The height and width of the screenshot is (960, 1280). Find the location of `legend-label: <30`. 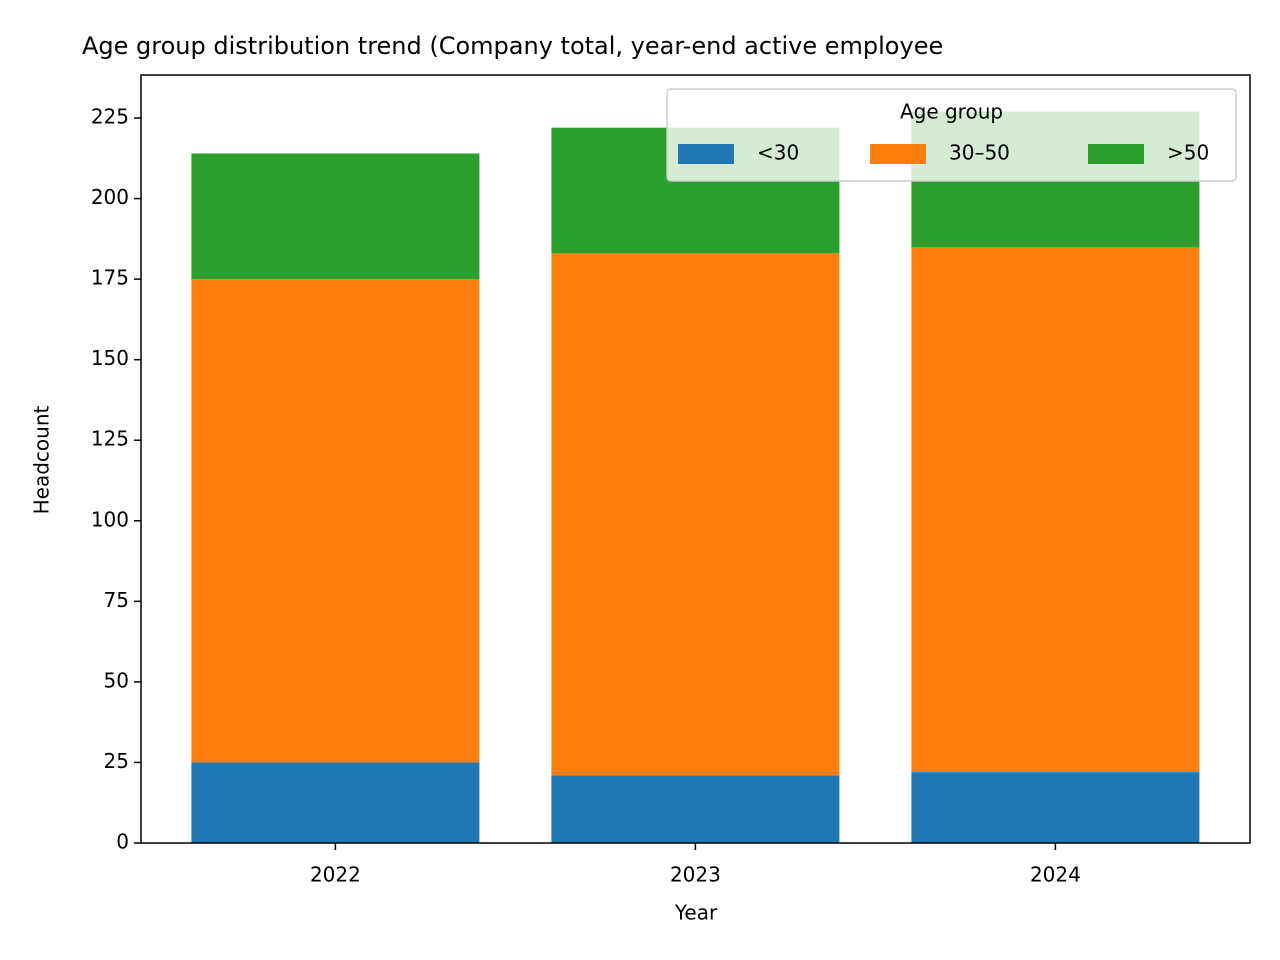

legend-label: <30 is located at coordinates (778, 153).